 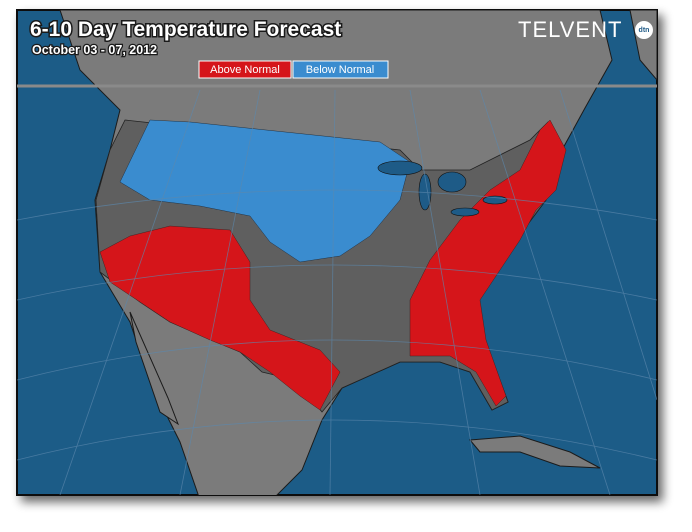 I want to click on logo-badge-text: dtn, so click(x=644, y=30).